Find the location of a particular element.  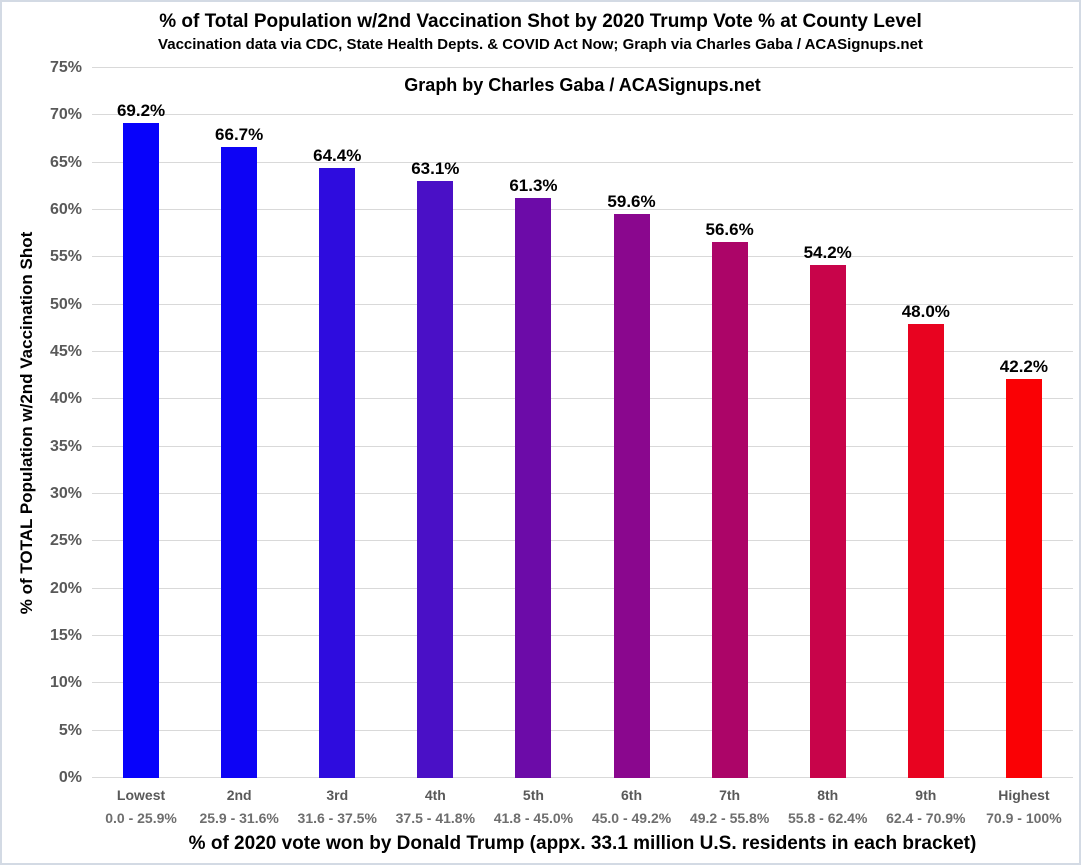

x-category: 5th 41.8 - 45.0% is located at coordinates (533, 807).